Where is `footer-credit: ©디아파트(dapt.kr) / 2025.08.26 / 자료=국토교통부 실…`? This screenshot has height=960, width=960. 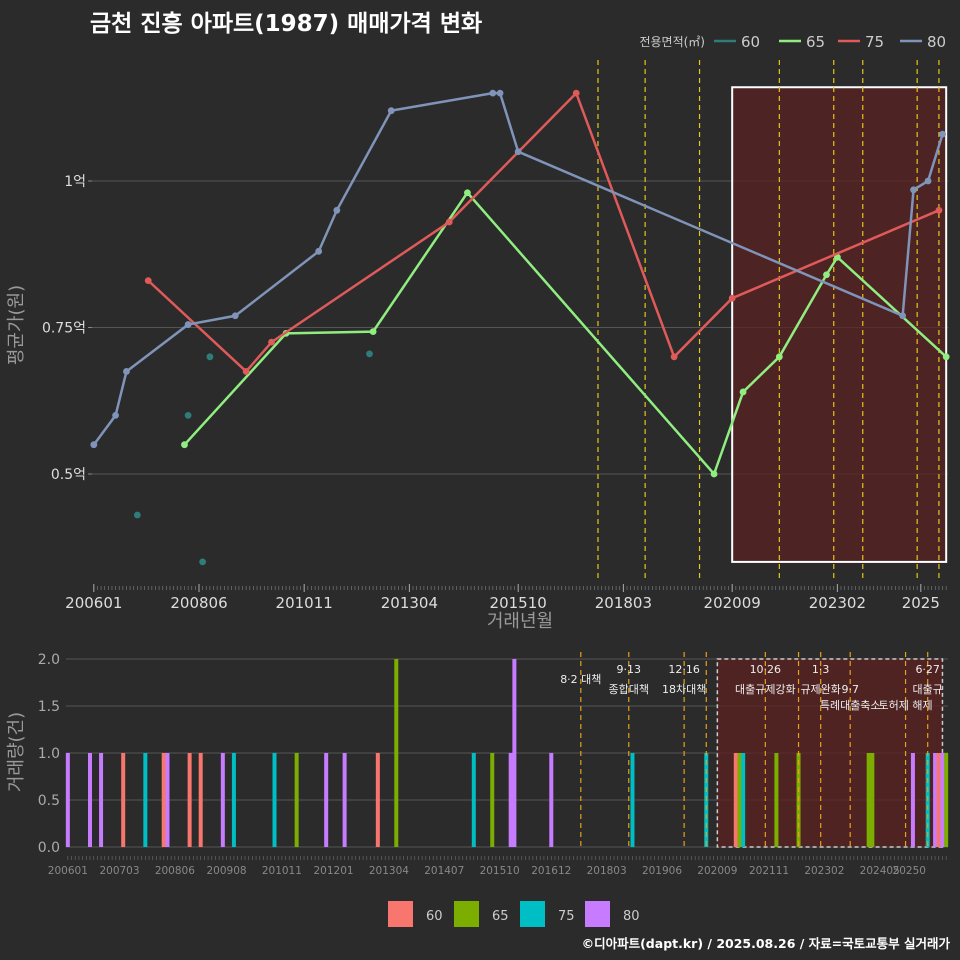 footer-credit: ©디아파트(dapt.kr) / 2025.08.26 / 자료=국토교통부 실… is located at coordinates (765, 943).